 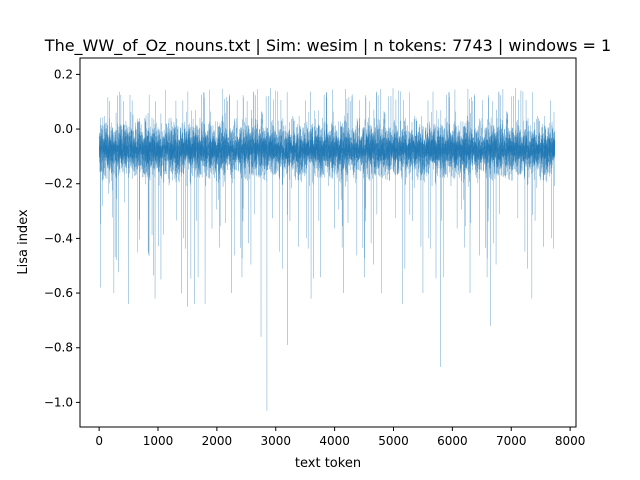 I want to click on x-tick-label: 3000, so click(x=275, y=441).